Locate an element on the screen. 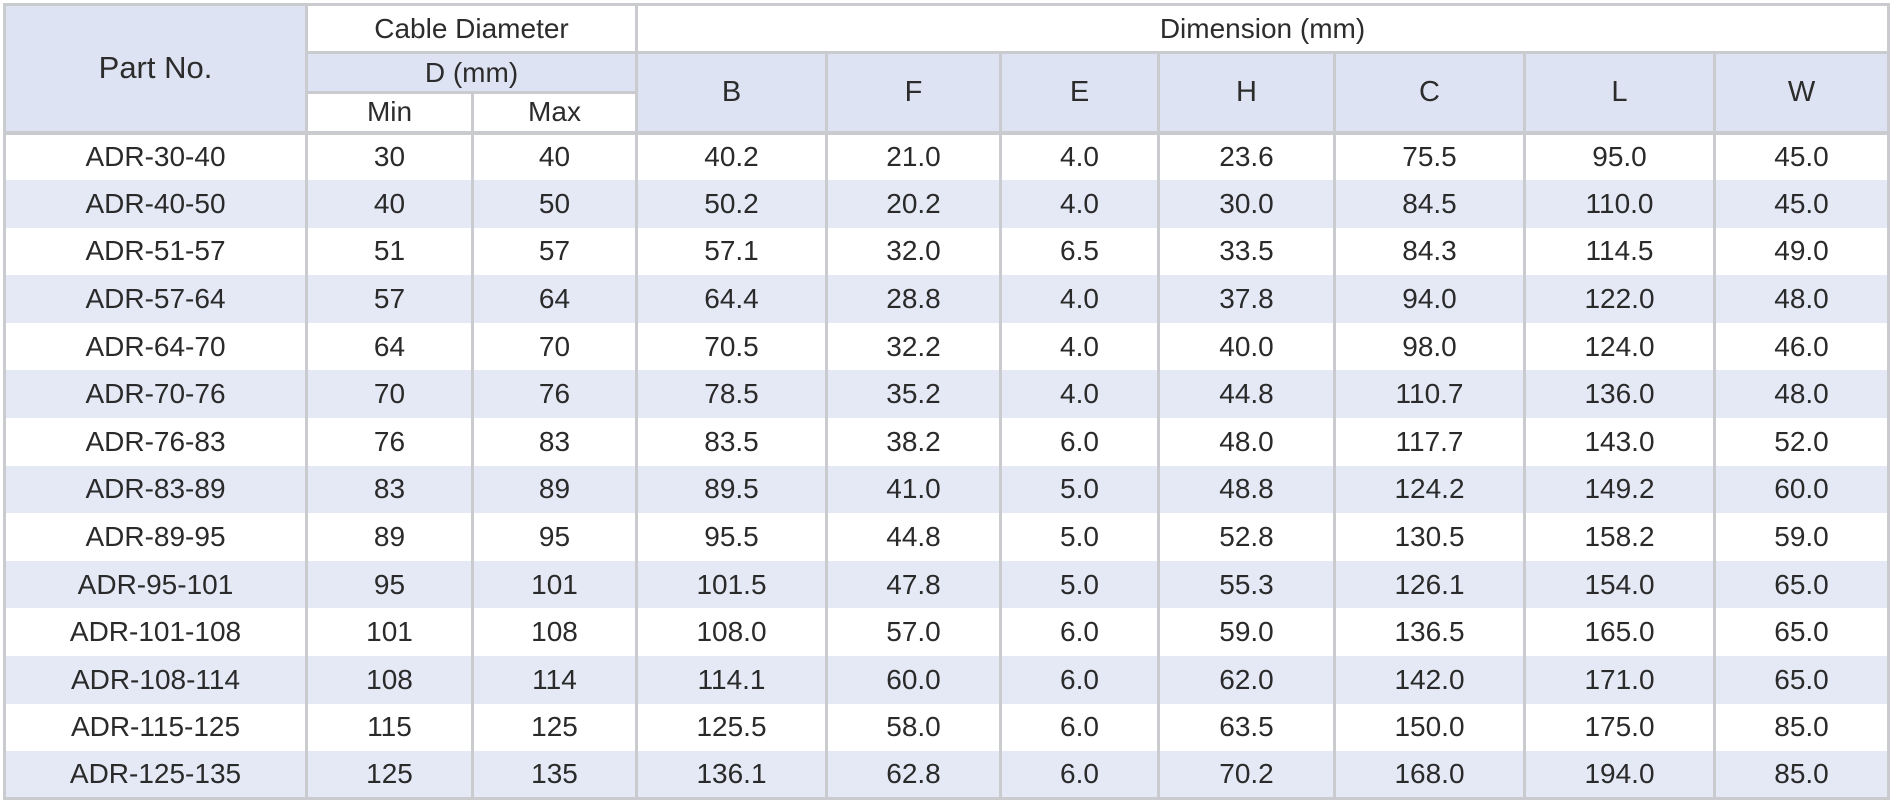  cell-max: 89 is located at coordinates (554, 489).